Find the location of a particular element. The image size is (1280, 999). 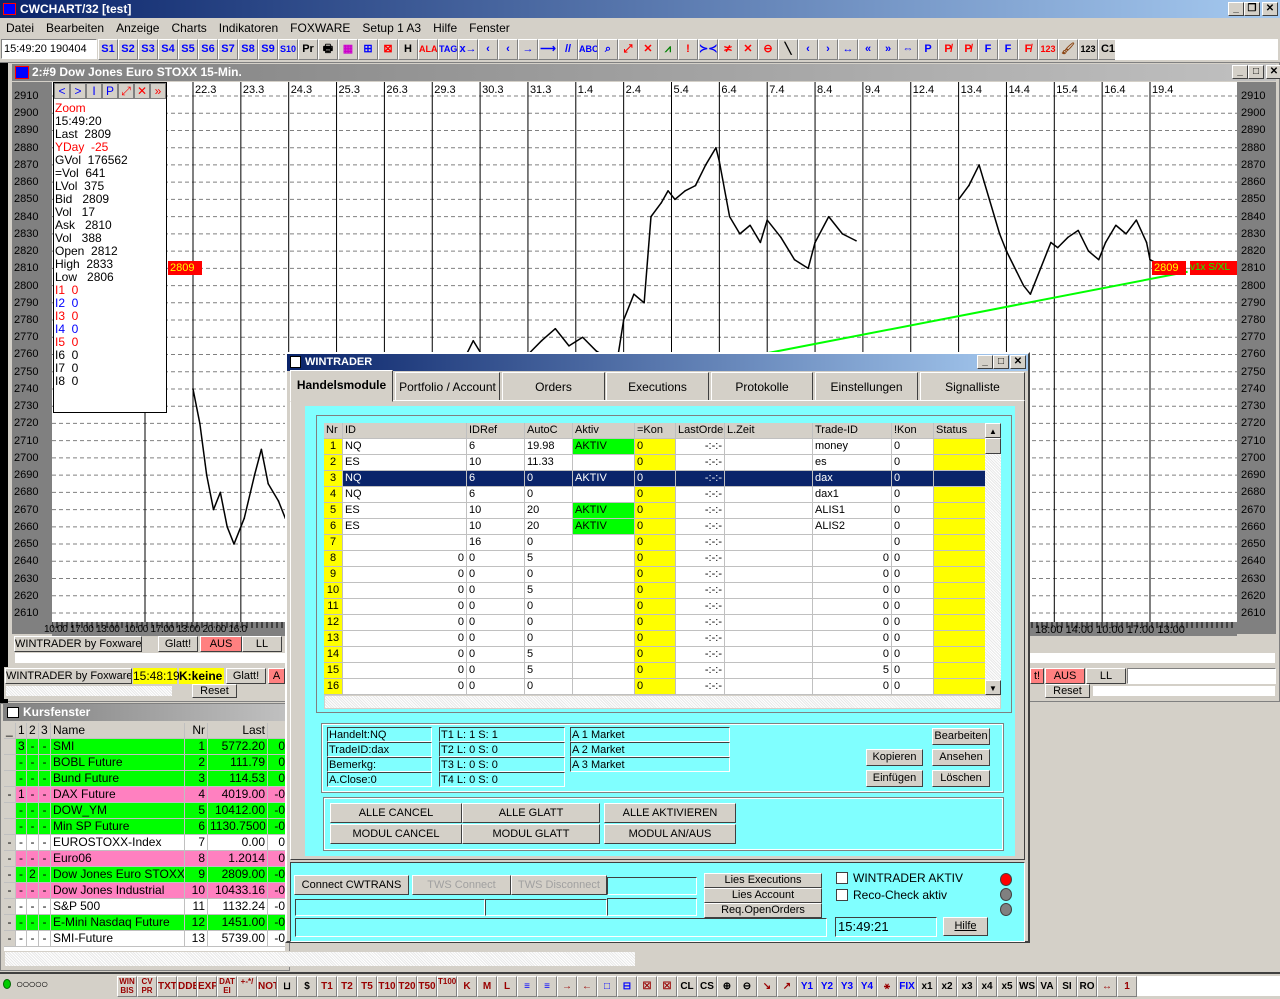

bottom-toolbar-button-10: T1 is located at coordinates (327, 986).